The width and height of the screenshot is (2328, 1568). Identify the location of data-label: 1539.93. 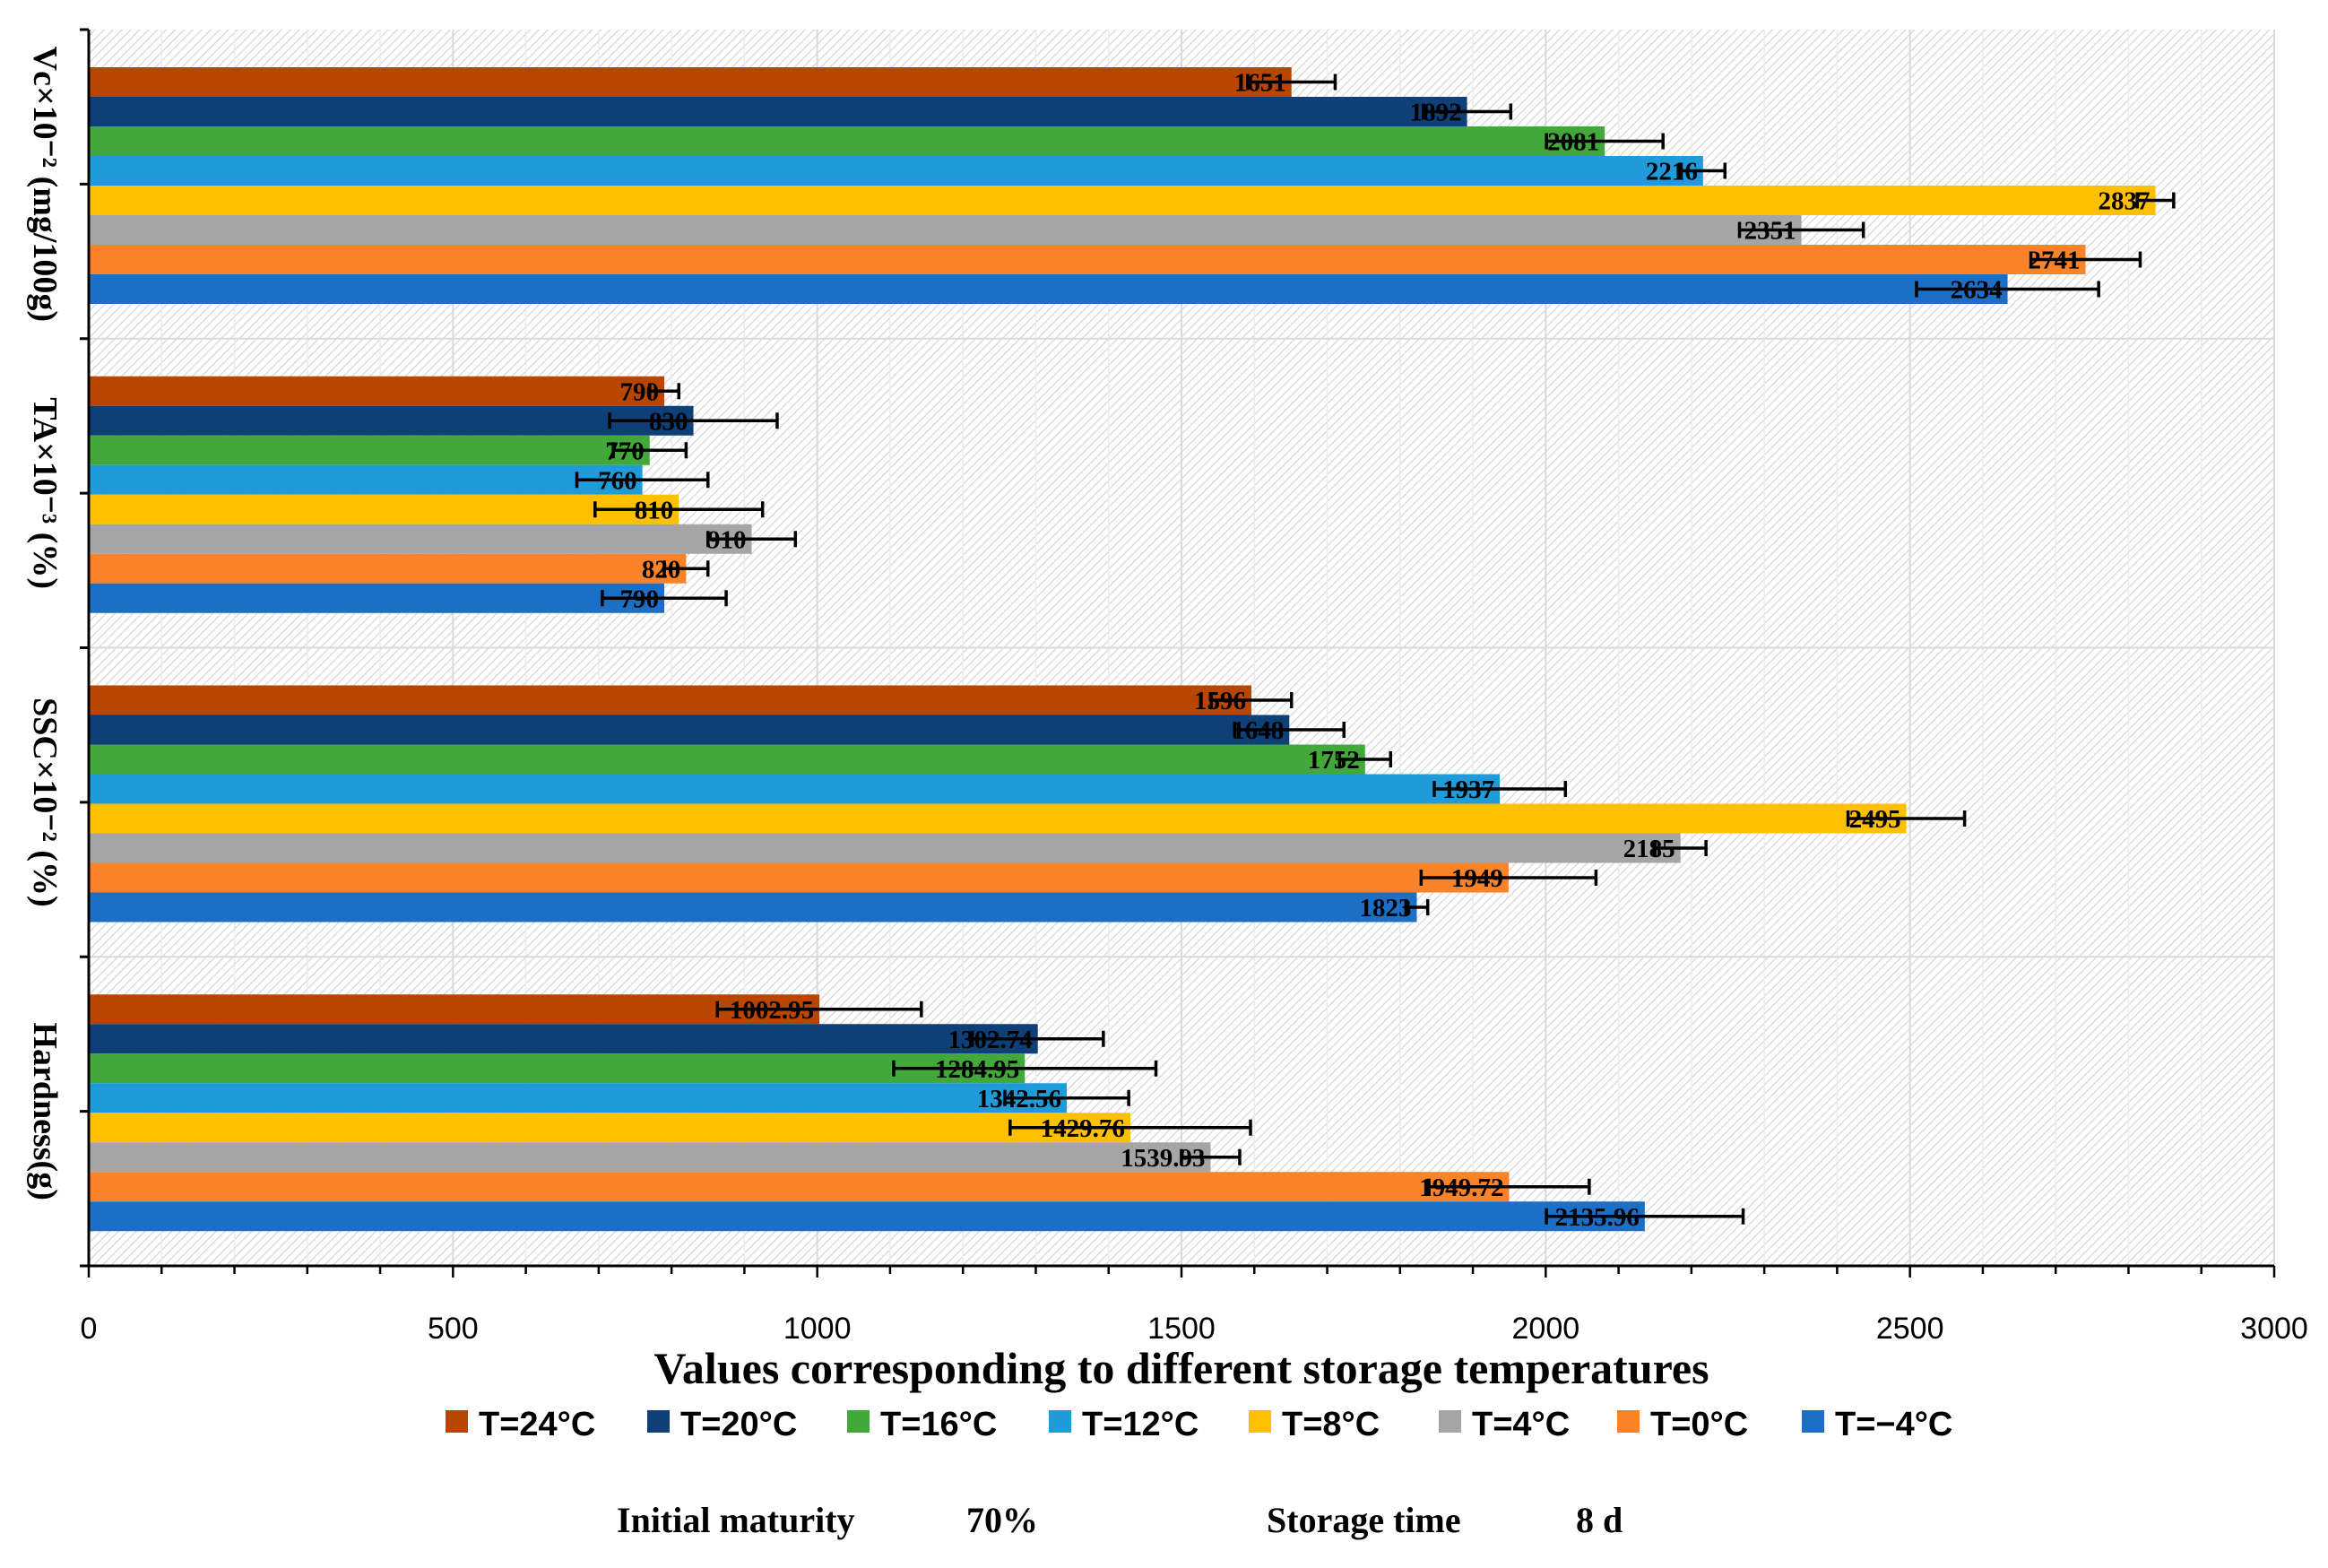
(1163, 1158).